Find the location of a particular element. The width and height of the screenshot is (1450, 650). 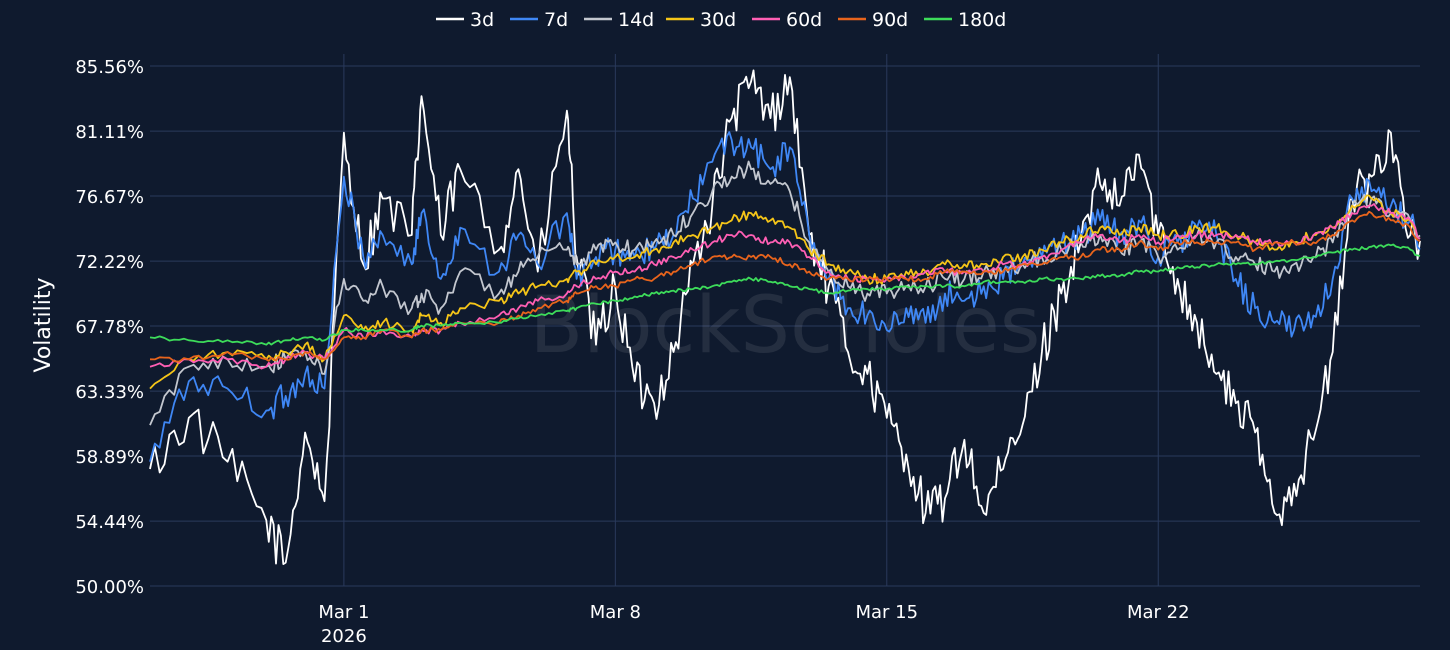

x-tick-sublabel: 2026 is located at coordinates (344, 636).